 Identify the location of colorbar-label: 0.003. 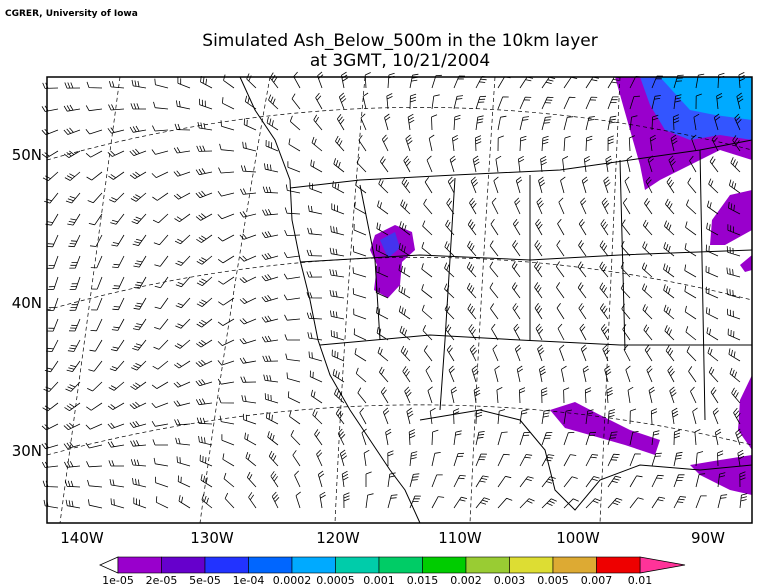
(510, 580).